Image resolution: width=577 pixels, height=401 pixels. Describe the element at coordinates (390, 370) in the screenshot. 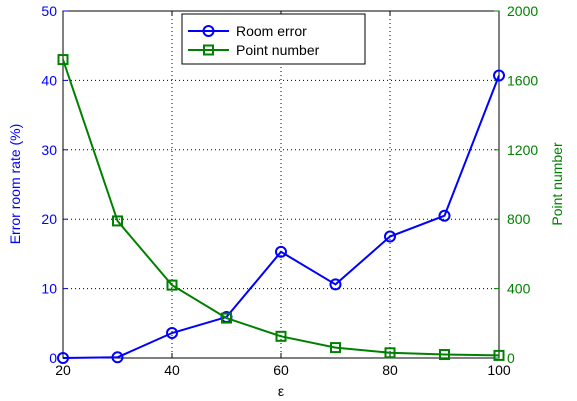

I see `x-tick-label: 80` at that location.